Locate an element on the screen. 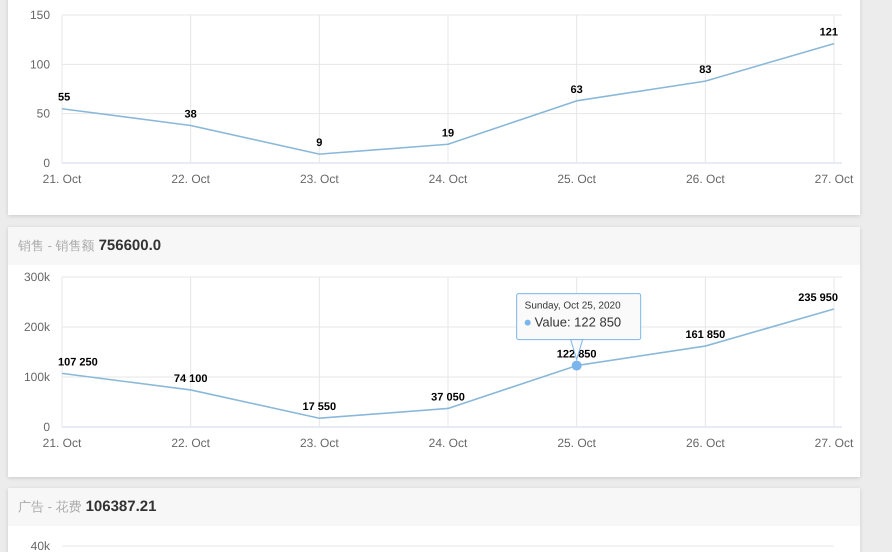 This screenshot has height=552, width=892. y-tick-label: 100 is located at coordinates (40, 64).